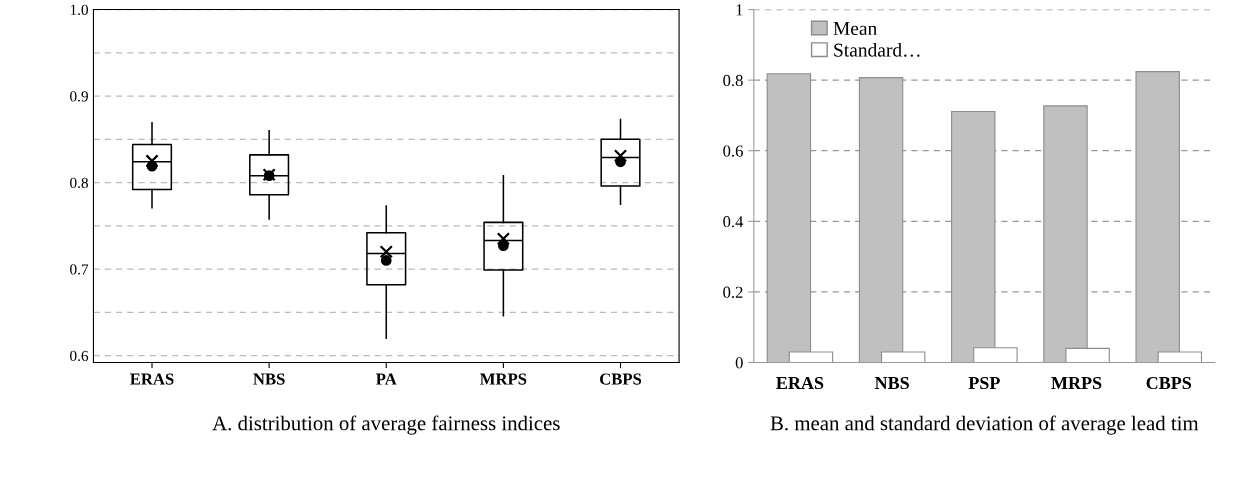  Describe the element at coordinates (79, 96) in the screenshot. I see `y-tick-label: 0.9` at that location.